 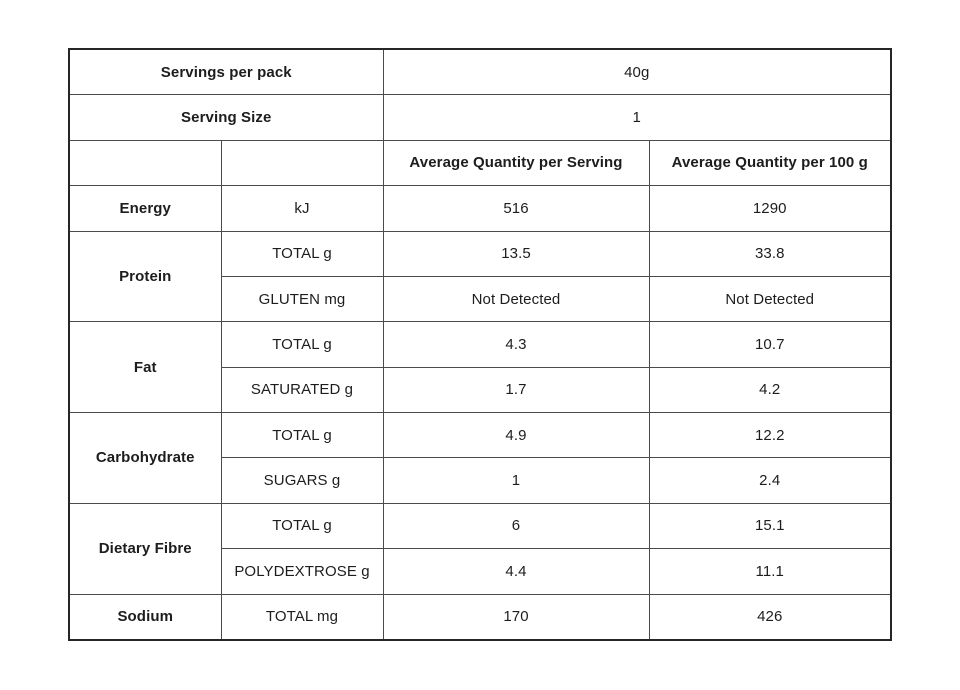 I want to click on per-100g-cell: 33.8, so click(x=770, y=253).